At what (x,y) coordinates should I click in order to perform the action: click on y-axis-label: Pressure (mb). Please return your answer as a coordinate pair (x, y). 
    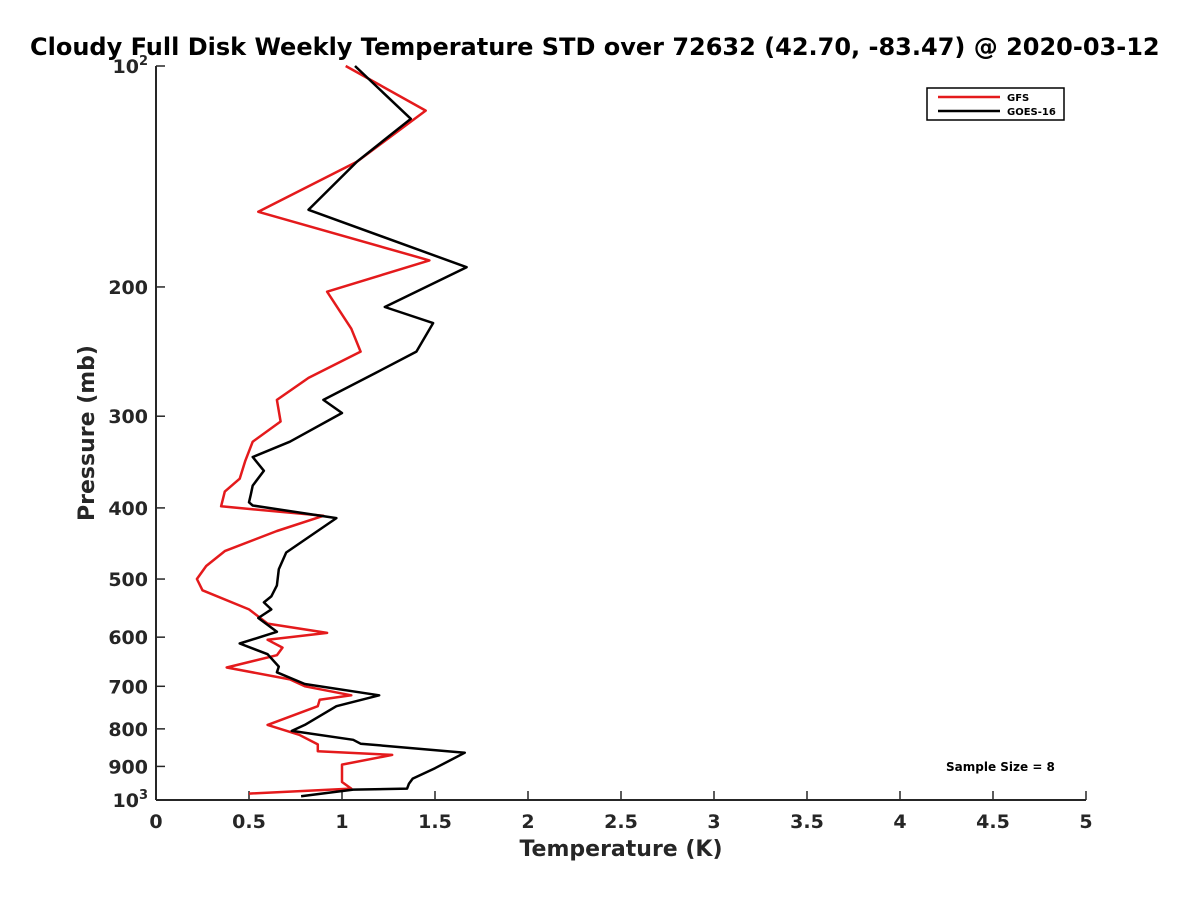
    Looking at the image, I should click on (87, 433).